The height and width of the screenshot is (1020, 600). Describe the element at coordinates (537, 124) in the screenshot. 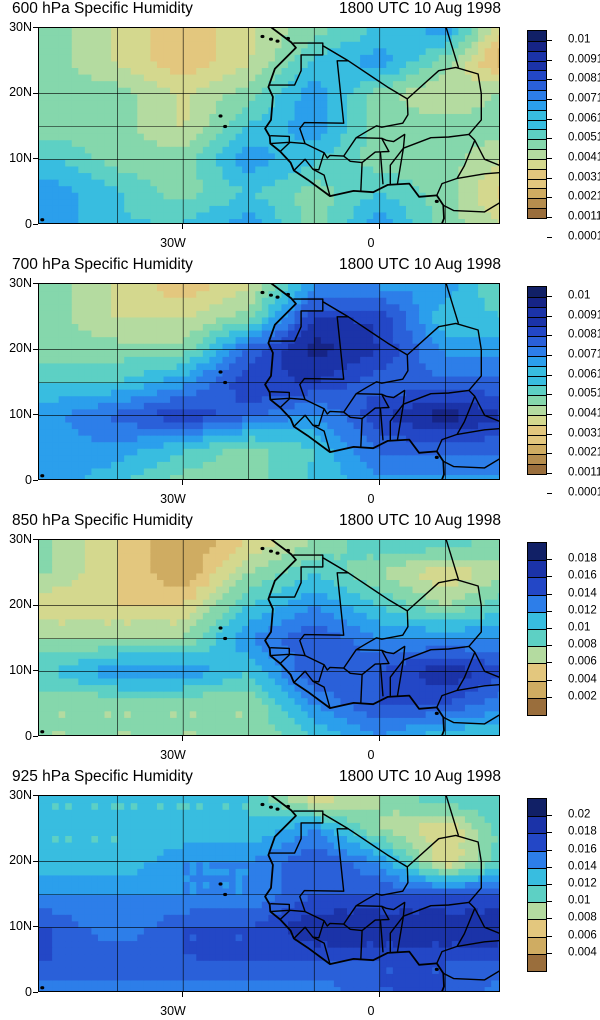

I see `colorbar` at that location.